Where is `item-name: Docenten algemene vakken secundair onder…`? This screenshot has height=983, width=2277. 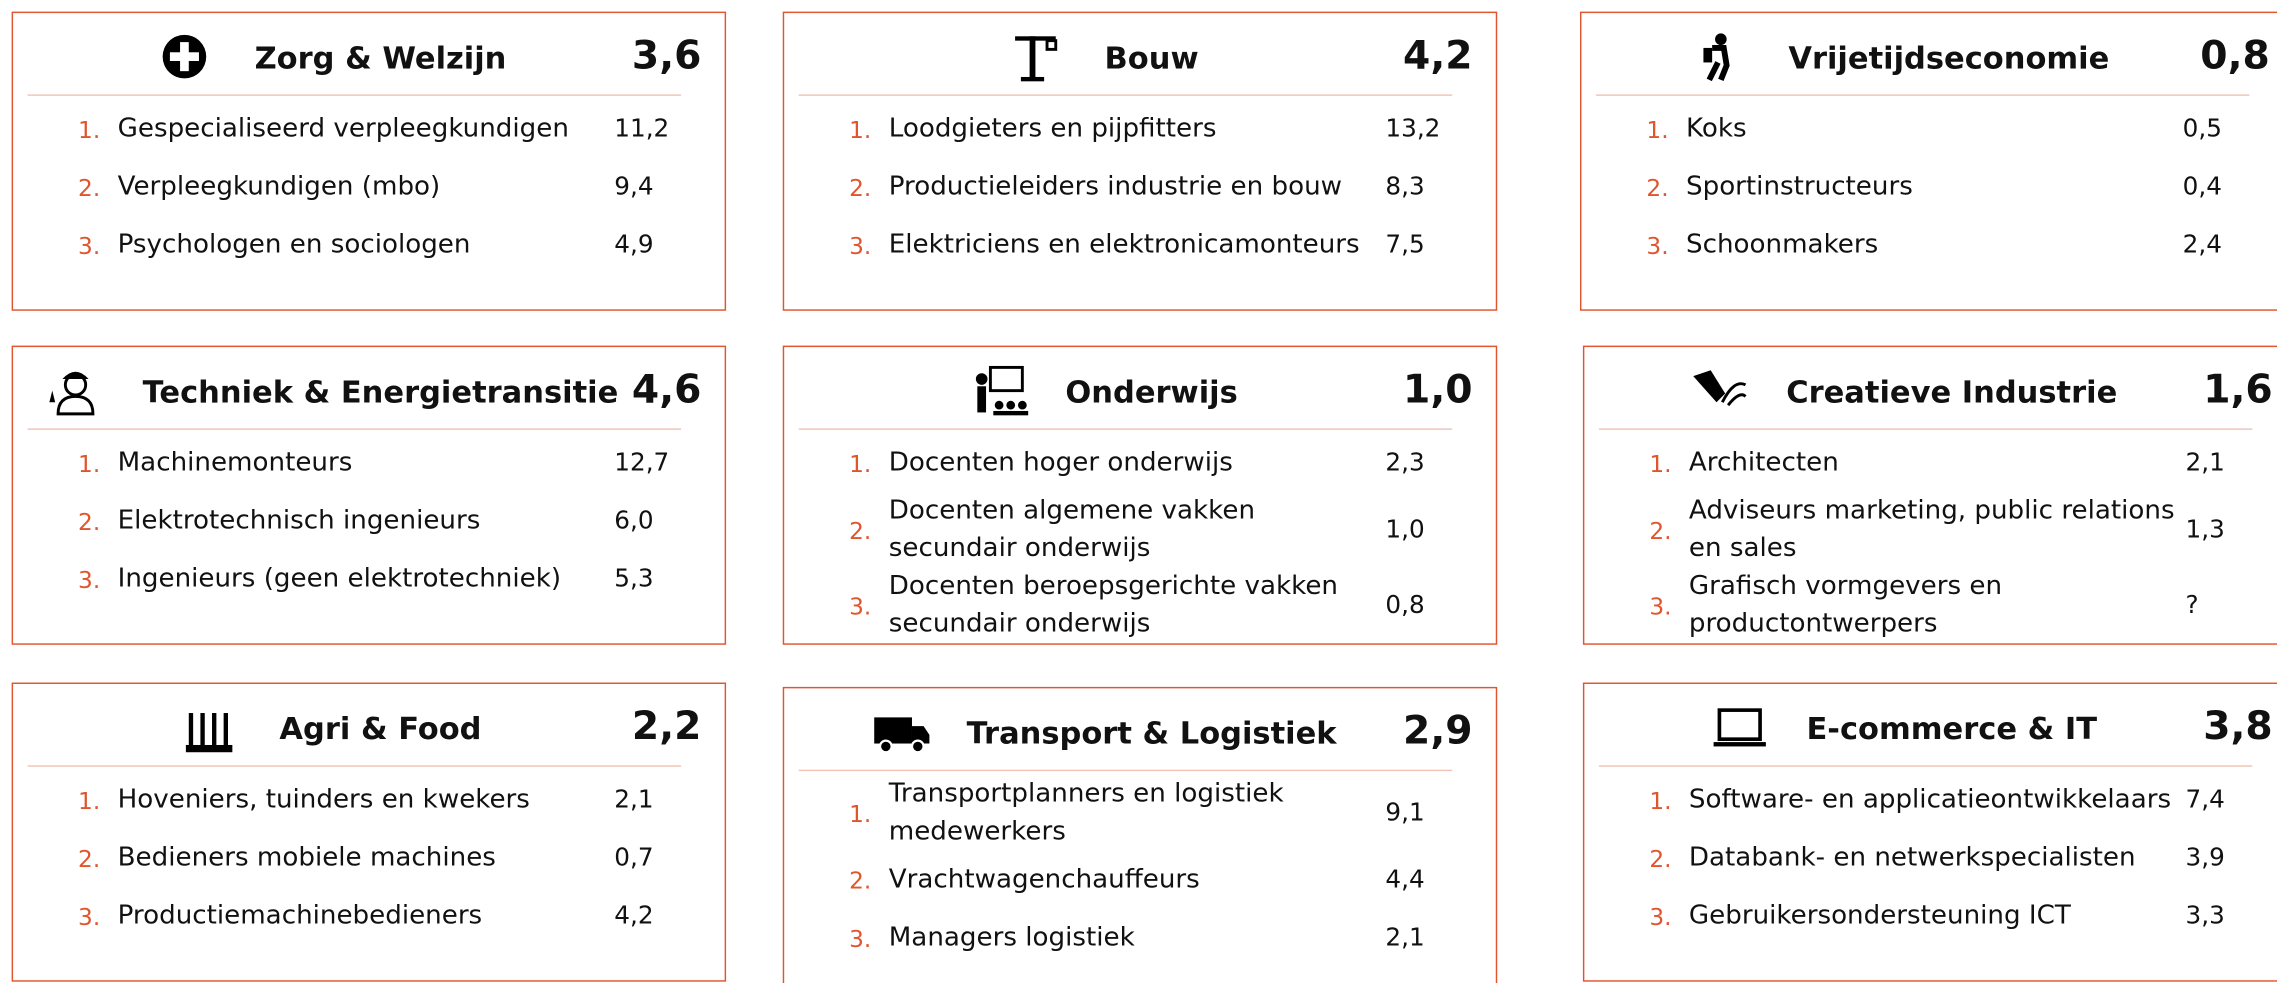 item-name: Docenten algemene vakken secundair onder… is located at coordinates (1072, 529).